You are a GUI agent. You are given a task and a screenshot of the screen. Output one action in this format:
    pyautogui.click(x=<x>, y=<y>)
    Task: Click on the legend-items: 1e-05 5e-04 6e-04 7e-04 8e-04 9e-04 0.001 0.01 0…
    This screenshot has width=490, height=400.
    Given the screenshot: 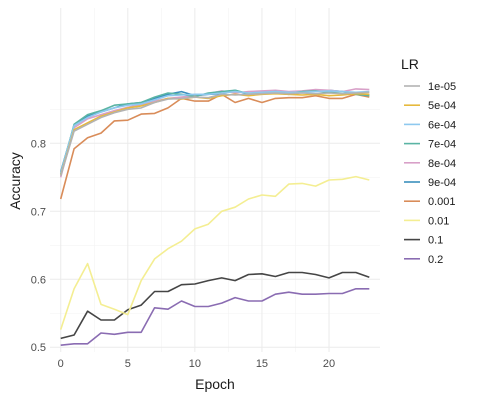 What is the action you would take?
    pyautogui.click(x=430, y=173)
    